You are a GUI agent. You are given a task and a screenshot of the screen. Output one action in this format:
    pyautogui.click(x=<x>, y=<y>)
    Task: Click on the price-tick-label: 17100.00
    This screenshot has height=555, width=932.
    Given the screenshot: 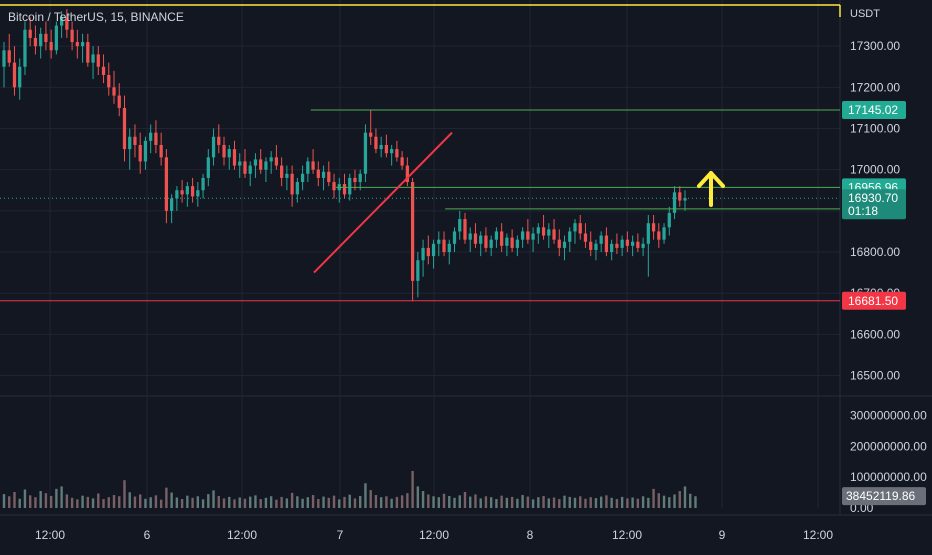 What is the action you would take?
    pyautogui.click(x=875, y=129)
    